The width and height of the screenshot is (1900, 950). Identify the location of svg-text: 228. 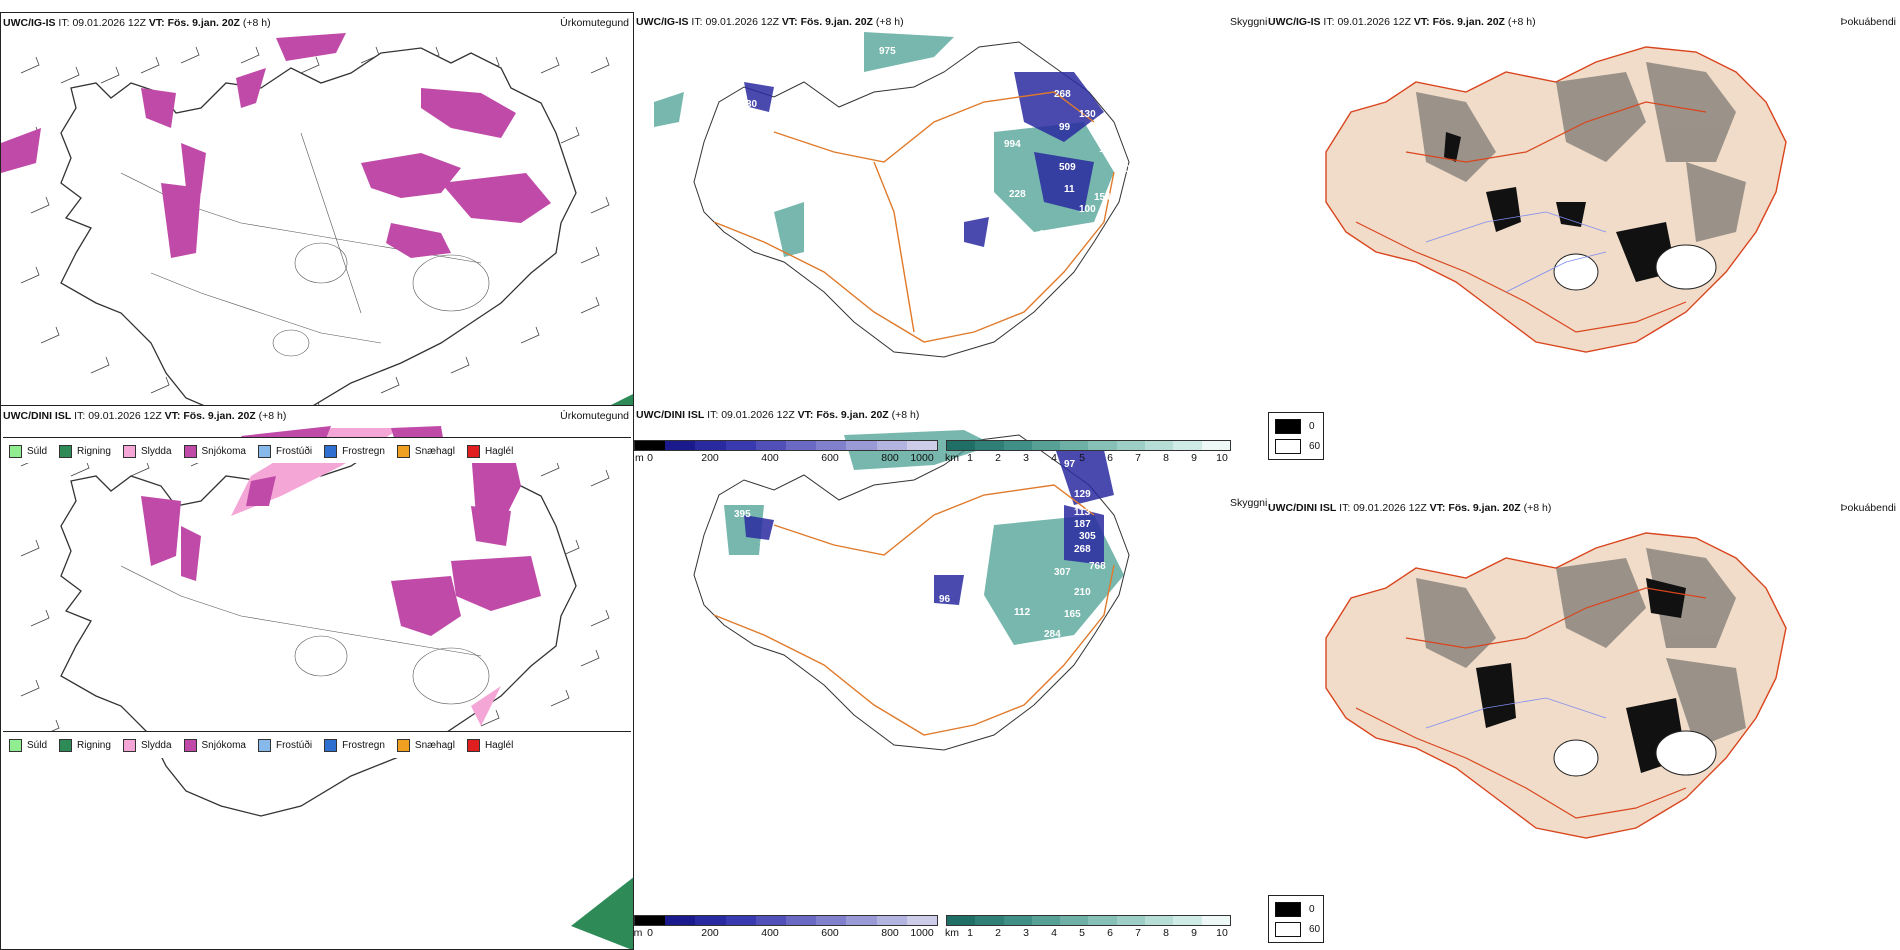
(1017, 194).